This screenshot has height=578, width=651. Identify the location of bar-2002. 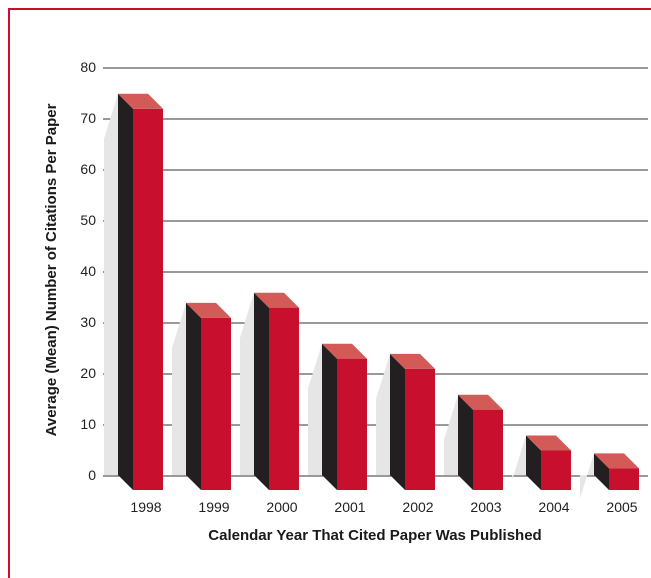
(405, 421).